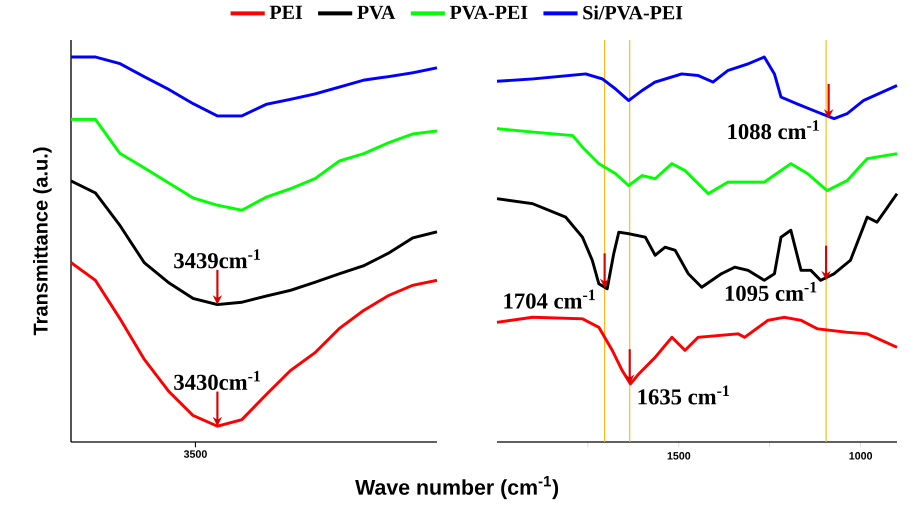  Describe the element at coordinates (286, 12) in the screenshot. I see `legend-label: PEI` at that location.